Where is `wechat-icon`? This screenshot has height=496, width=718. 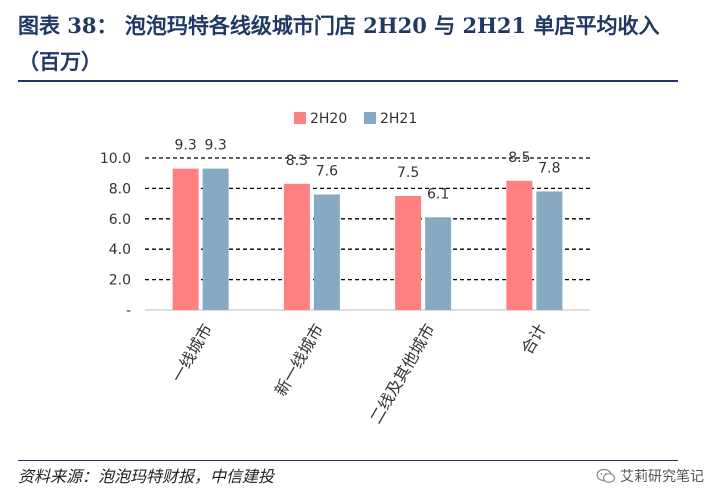 wechat-icon is located at coordinates (606, 475).